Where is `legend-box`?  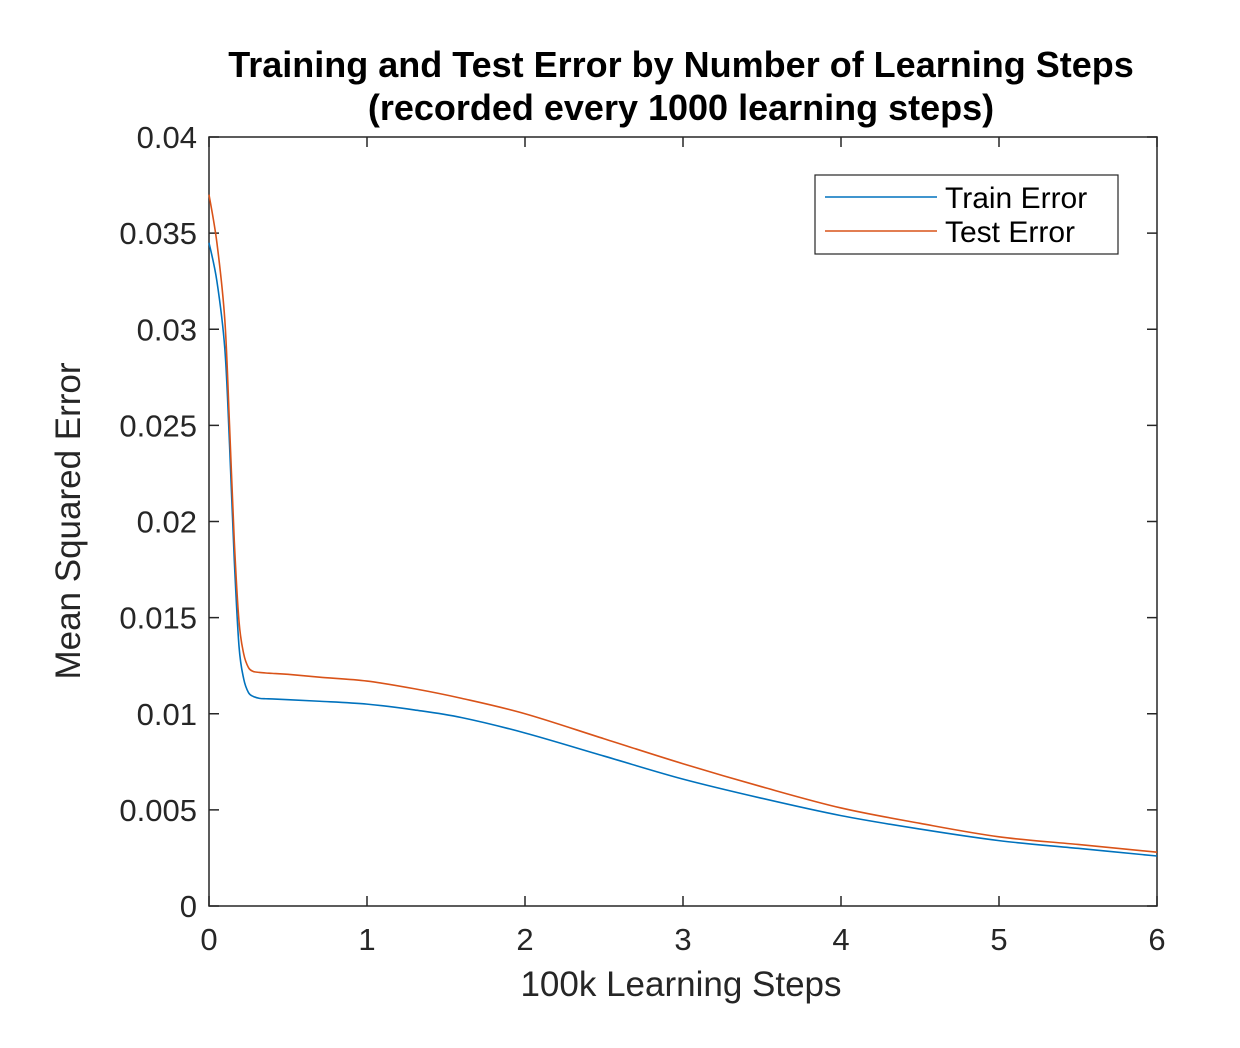 legend-box is located at coordinates (966, 214).